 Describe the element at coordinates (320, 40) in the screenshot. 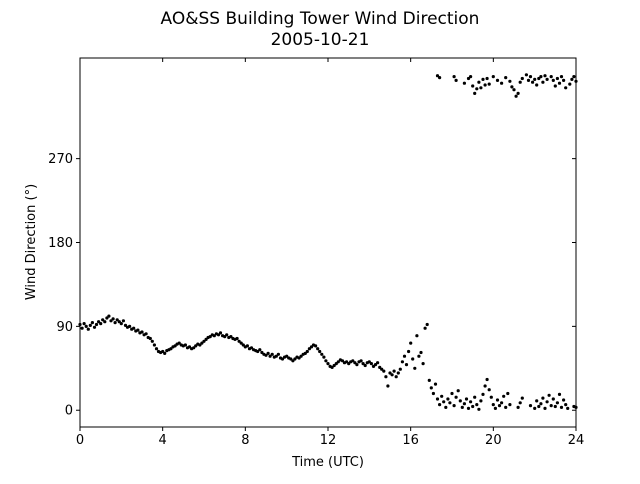

I see `chart-subtitle: 2005-10-21` at that location.